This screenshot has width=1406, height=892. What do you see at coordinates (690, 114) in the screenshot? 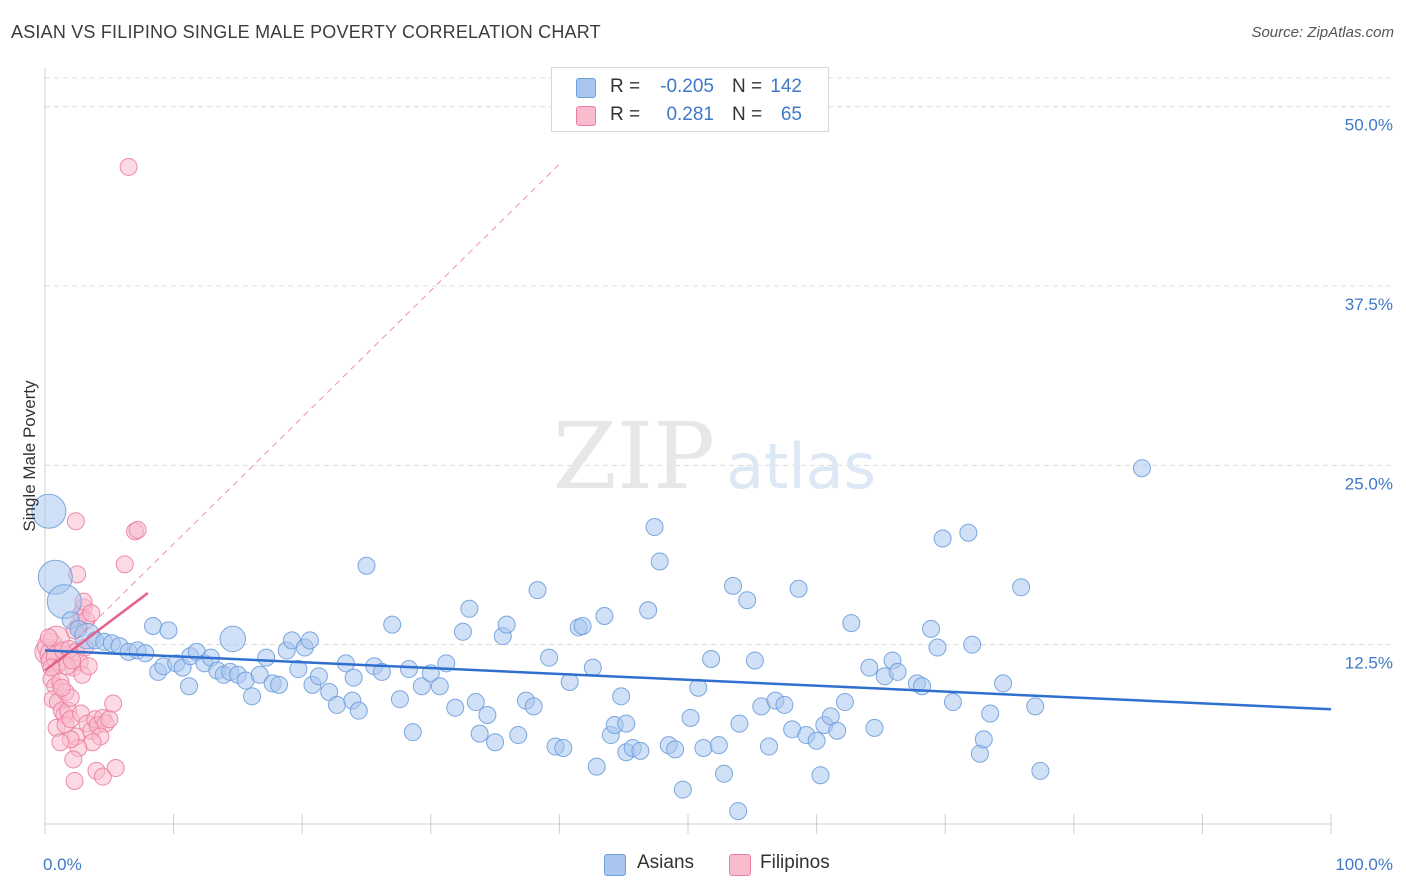
I see `filipinos-r-value: 0.281` at bounding box center [690, 114].